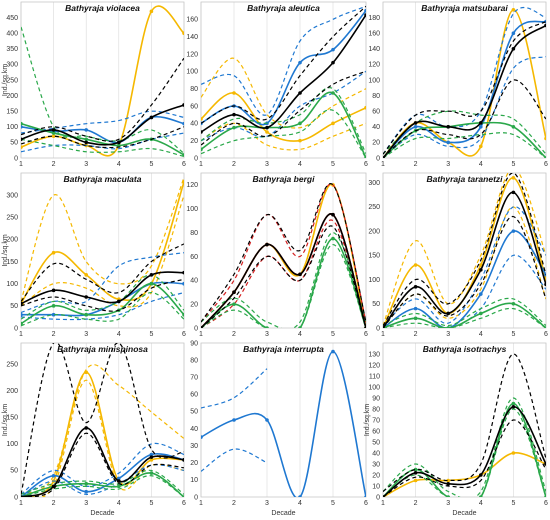 The height and width of the screenshot is (520, 550). I want to click on y-tick-label: 110, so click(374, 376).